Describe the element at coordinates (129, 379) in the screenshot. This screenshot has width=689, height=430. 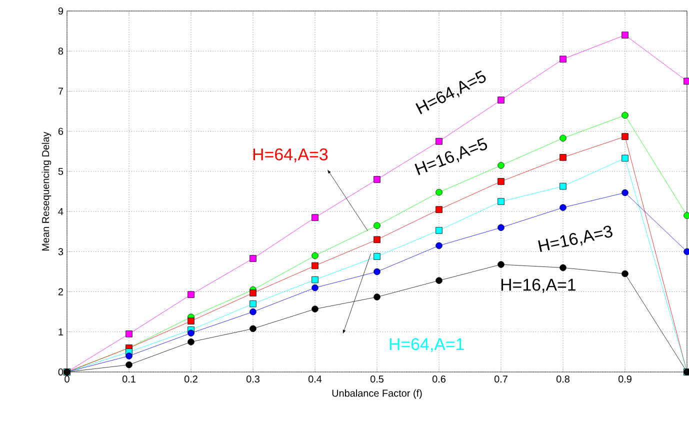
I see `x-tick-label: 0.1` at that location.